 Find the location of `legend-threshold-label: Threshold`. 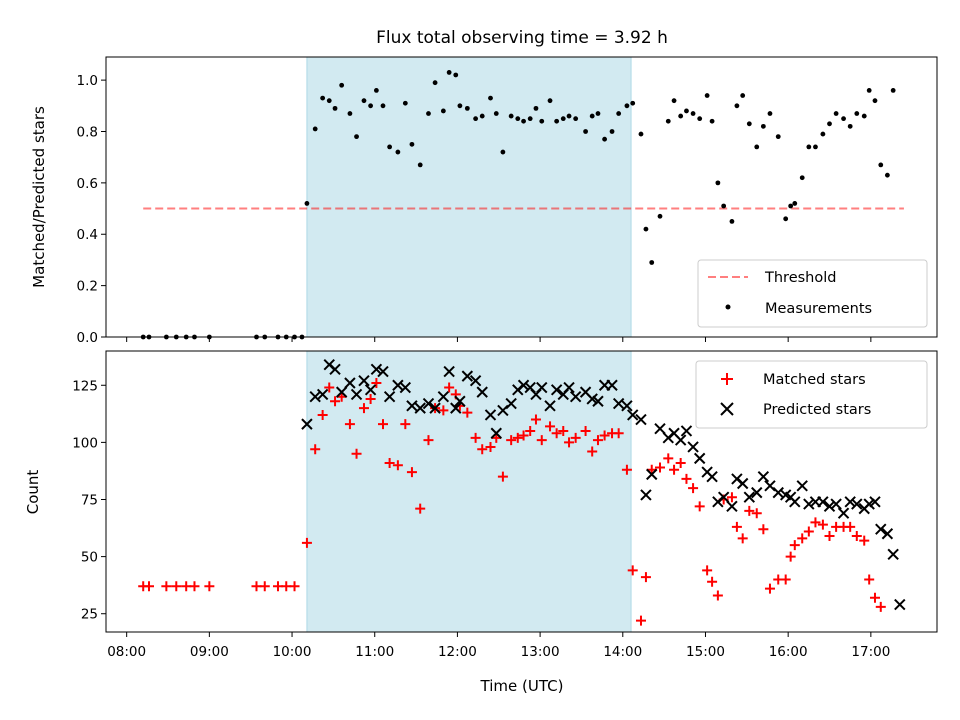

legend-threshold-label: Threshold is located at coordinates (800, 278).